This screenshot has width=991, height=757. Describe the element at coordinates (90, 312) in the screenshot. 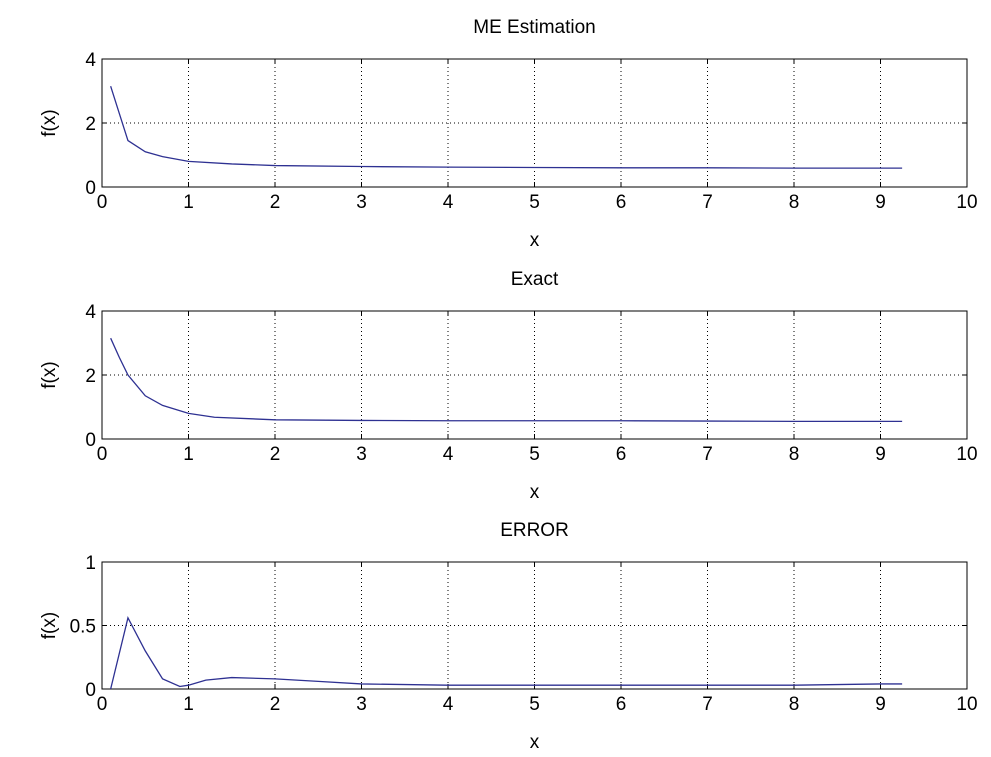

I see `subplot-2-ytick-label-2: 4` at that location.